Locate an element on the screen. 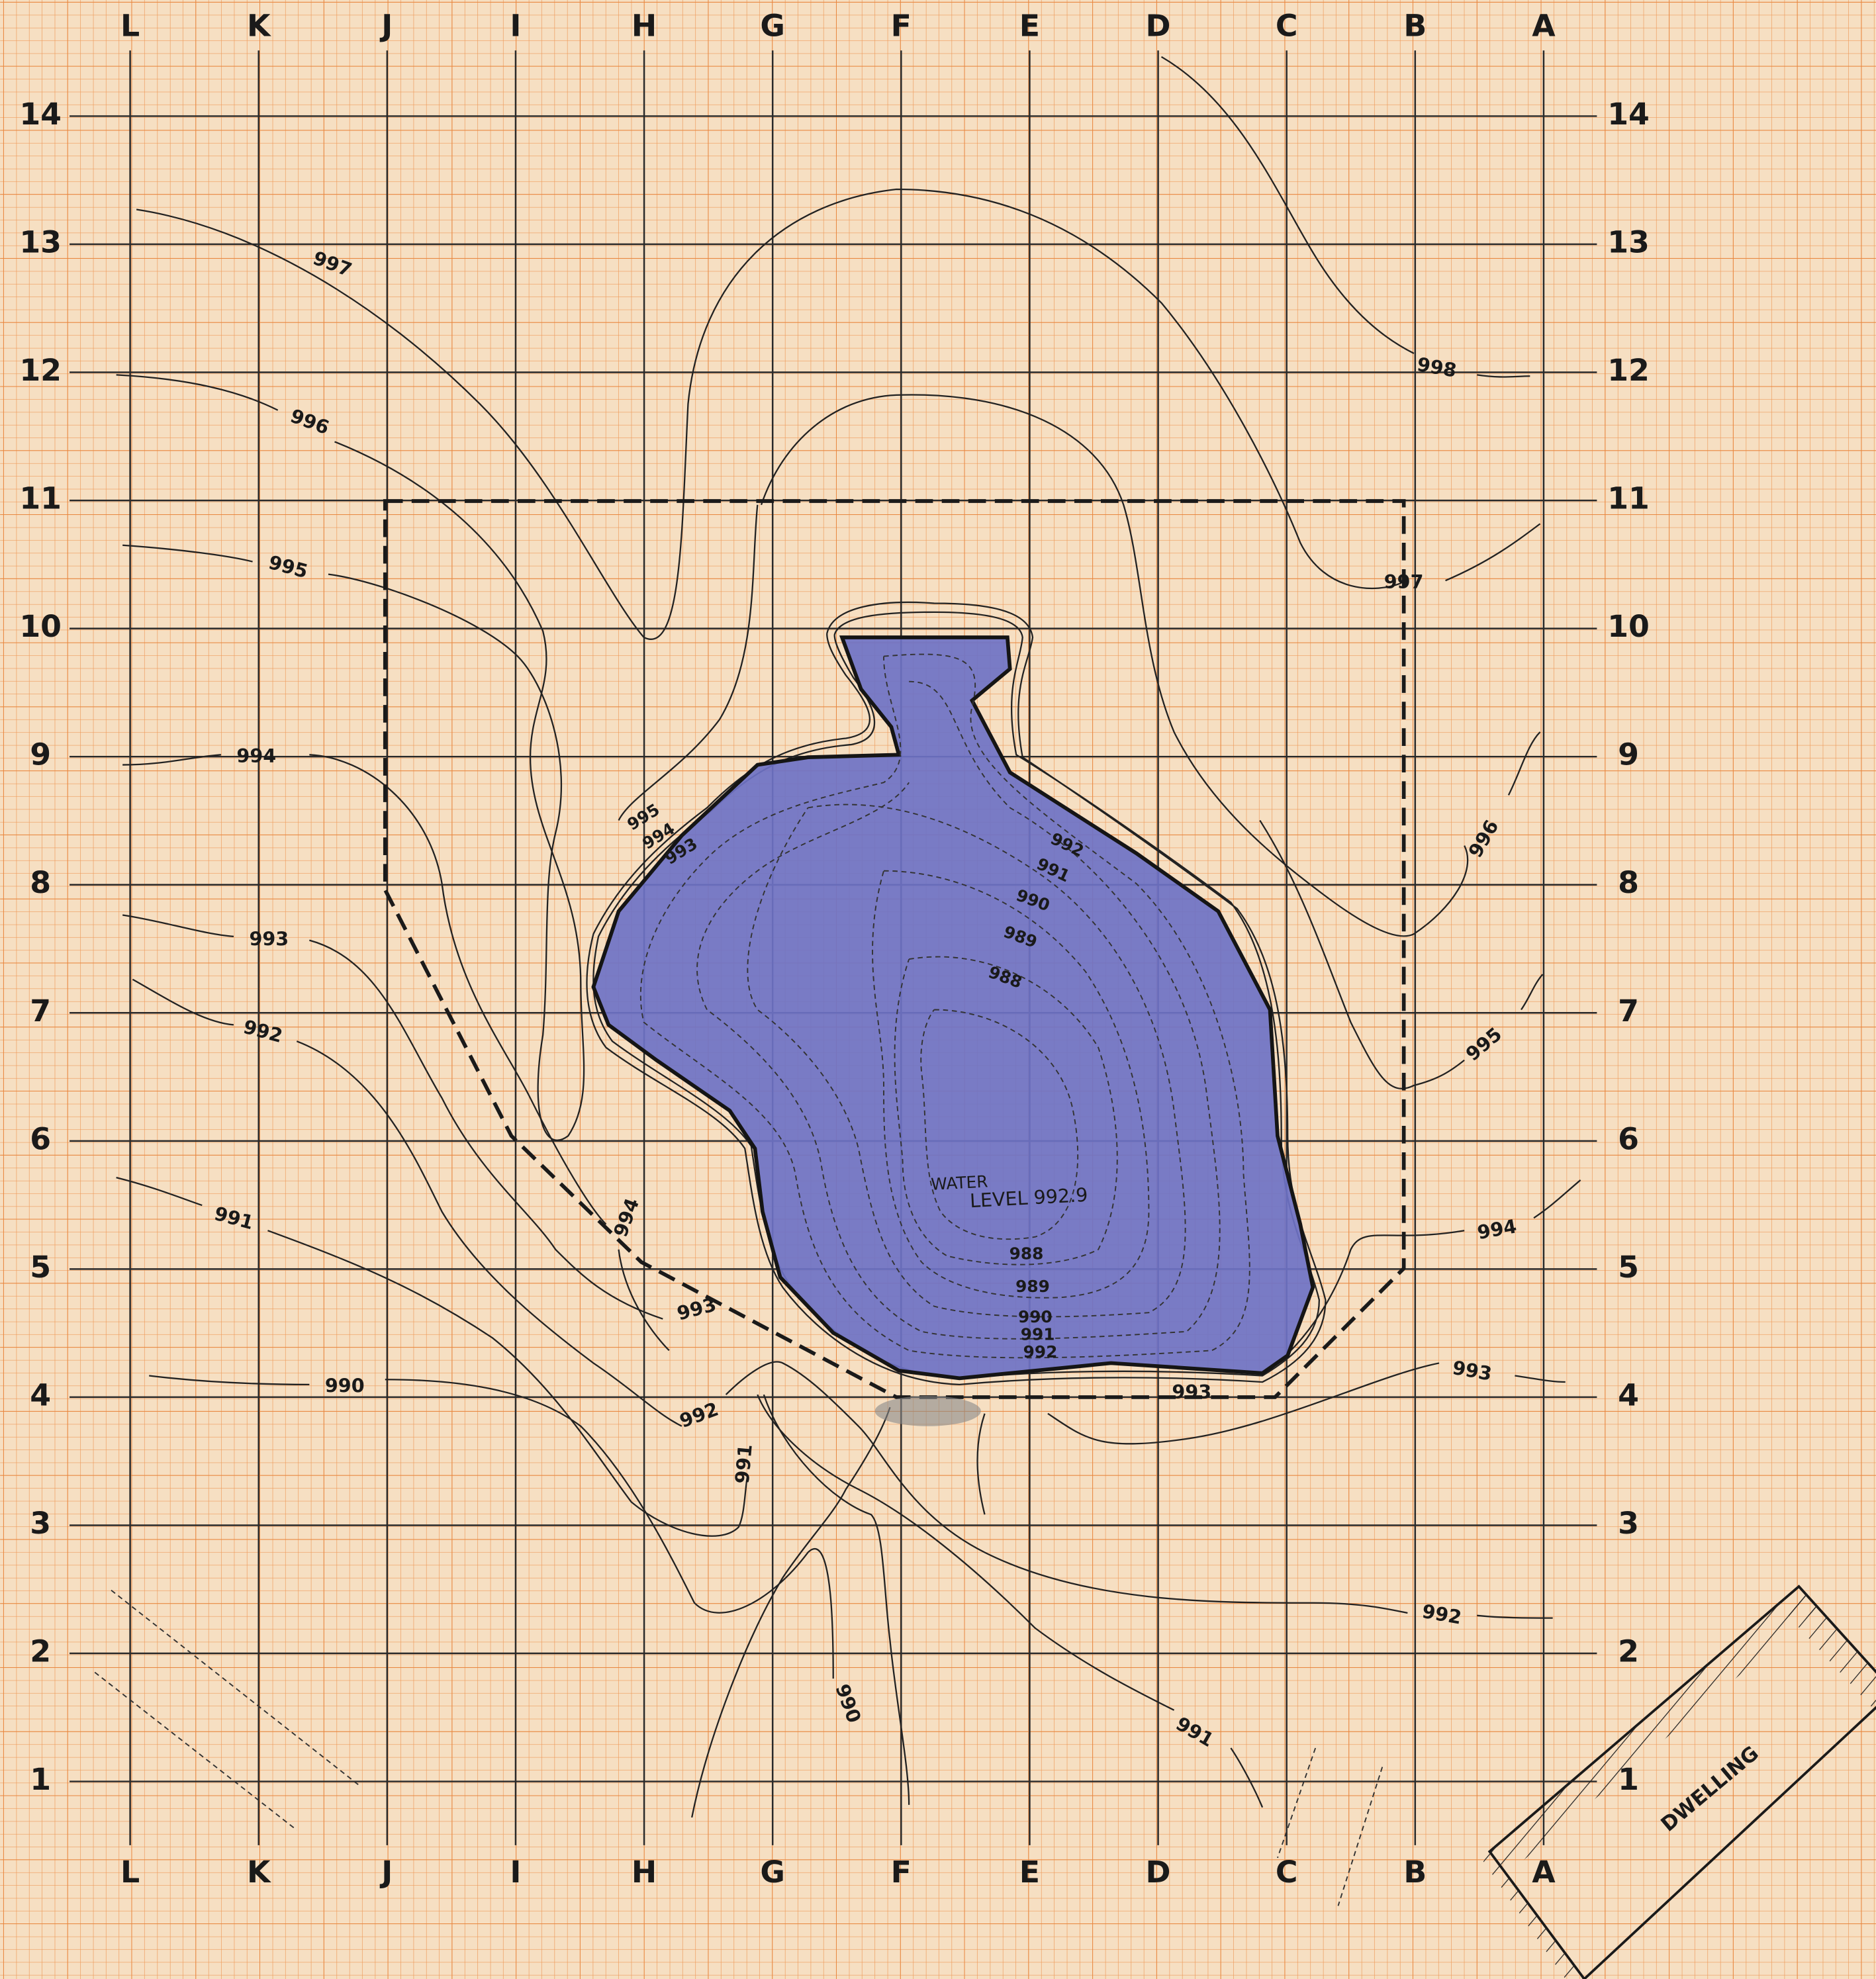 The width and height of the screenshot is (1876, 1979). water-label: WATER is located at coordinates (960, 1182).